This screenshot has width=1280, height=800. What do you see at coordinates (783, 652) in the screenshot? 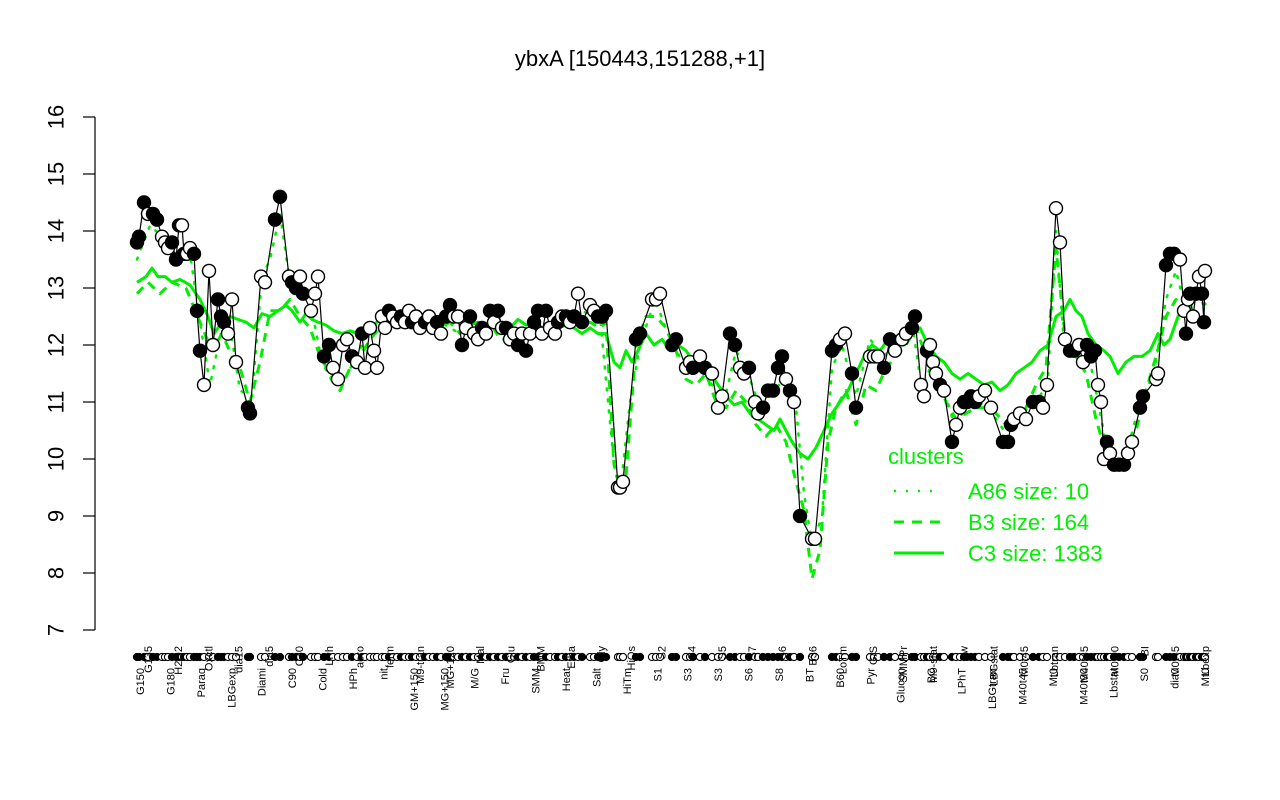
I see `x-label-upper: S6` at bounding box center [783, 652].